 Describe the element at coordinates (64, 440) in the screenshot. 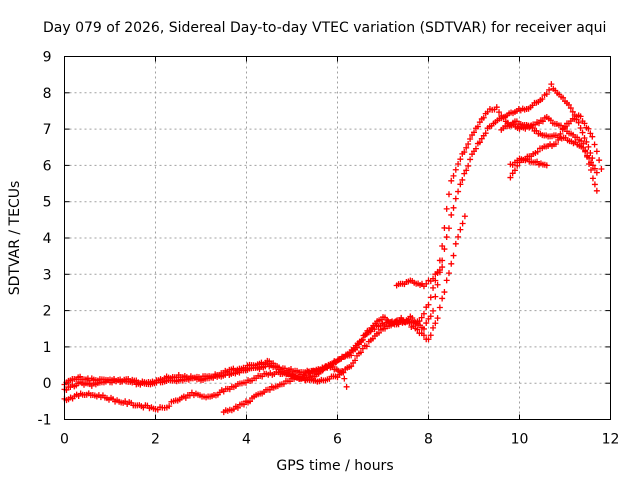

I see `x-tick-label: 0` at that location.